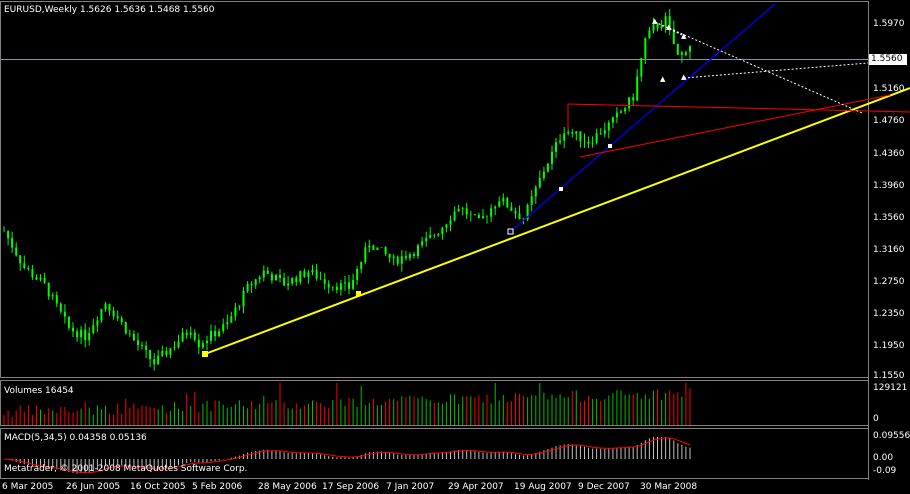 The height and width of the screenshot is (494, 910). What do you see at coordinates (39, 391) in the screenshot?
I see `volumes-label: Volumes 16454` at bounding box center [39, 391].